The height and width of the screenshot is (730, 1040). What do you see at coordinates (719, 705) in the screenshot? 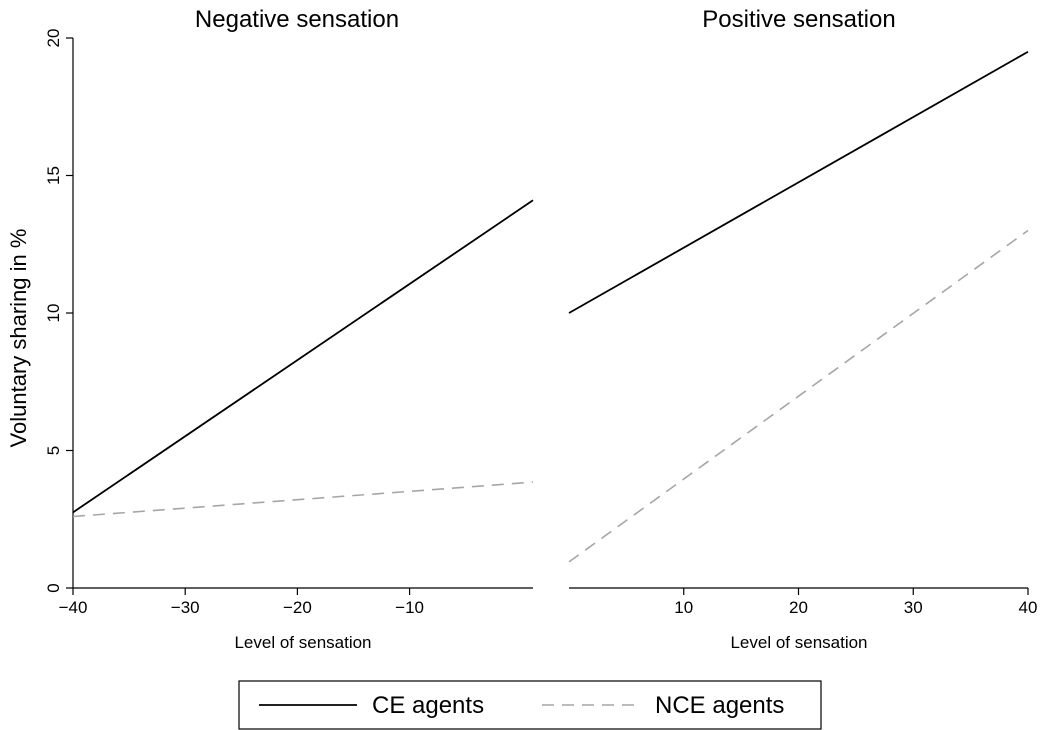
I see `legend-label-nce-agents: NCE agents` at bounding box center [719, 705].